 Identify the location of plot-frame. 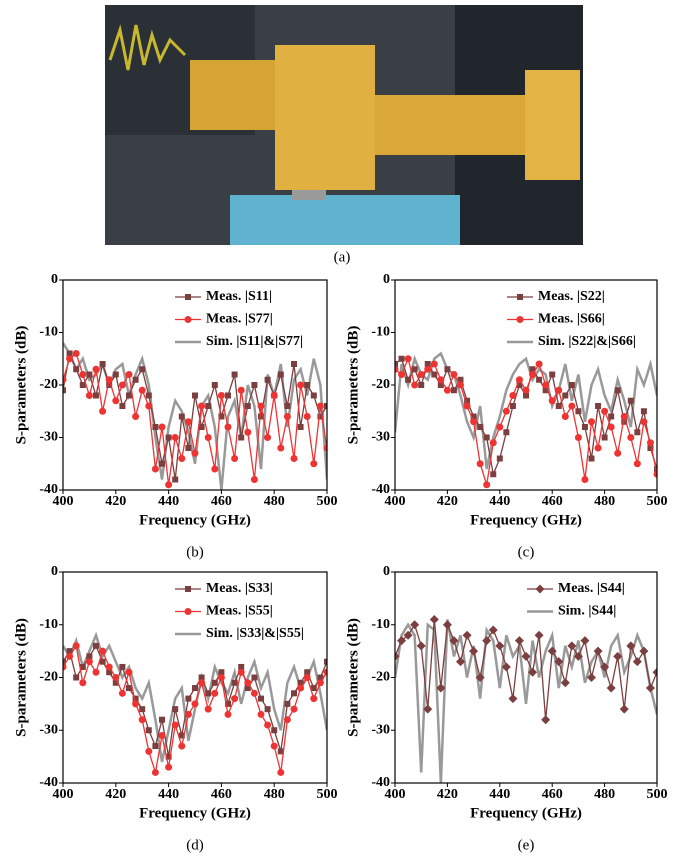
(526, 677).